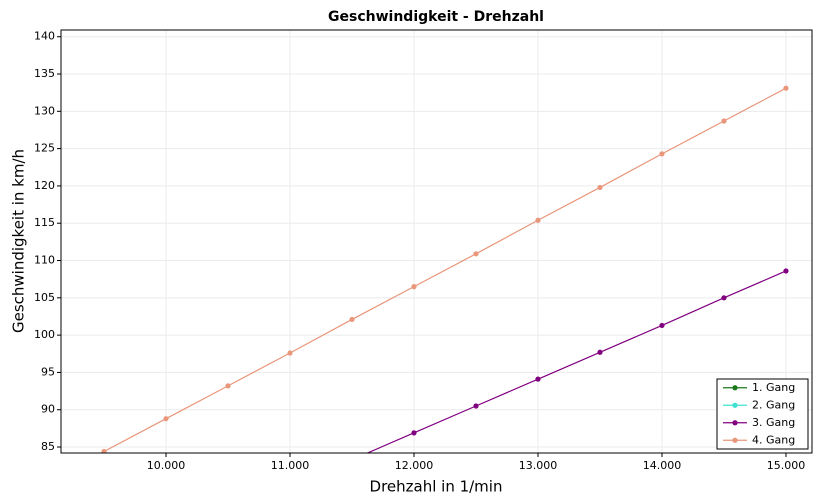 Image resolution: width=834 pixels, height=504 pixels. What do you see at coordinates (44, 73) in the screenshot?
I see `y-tick-label: 135` at bounding box center [44, 73].